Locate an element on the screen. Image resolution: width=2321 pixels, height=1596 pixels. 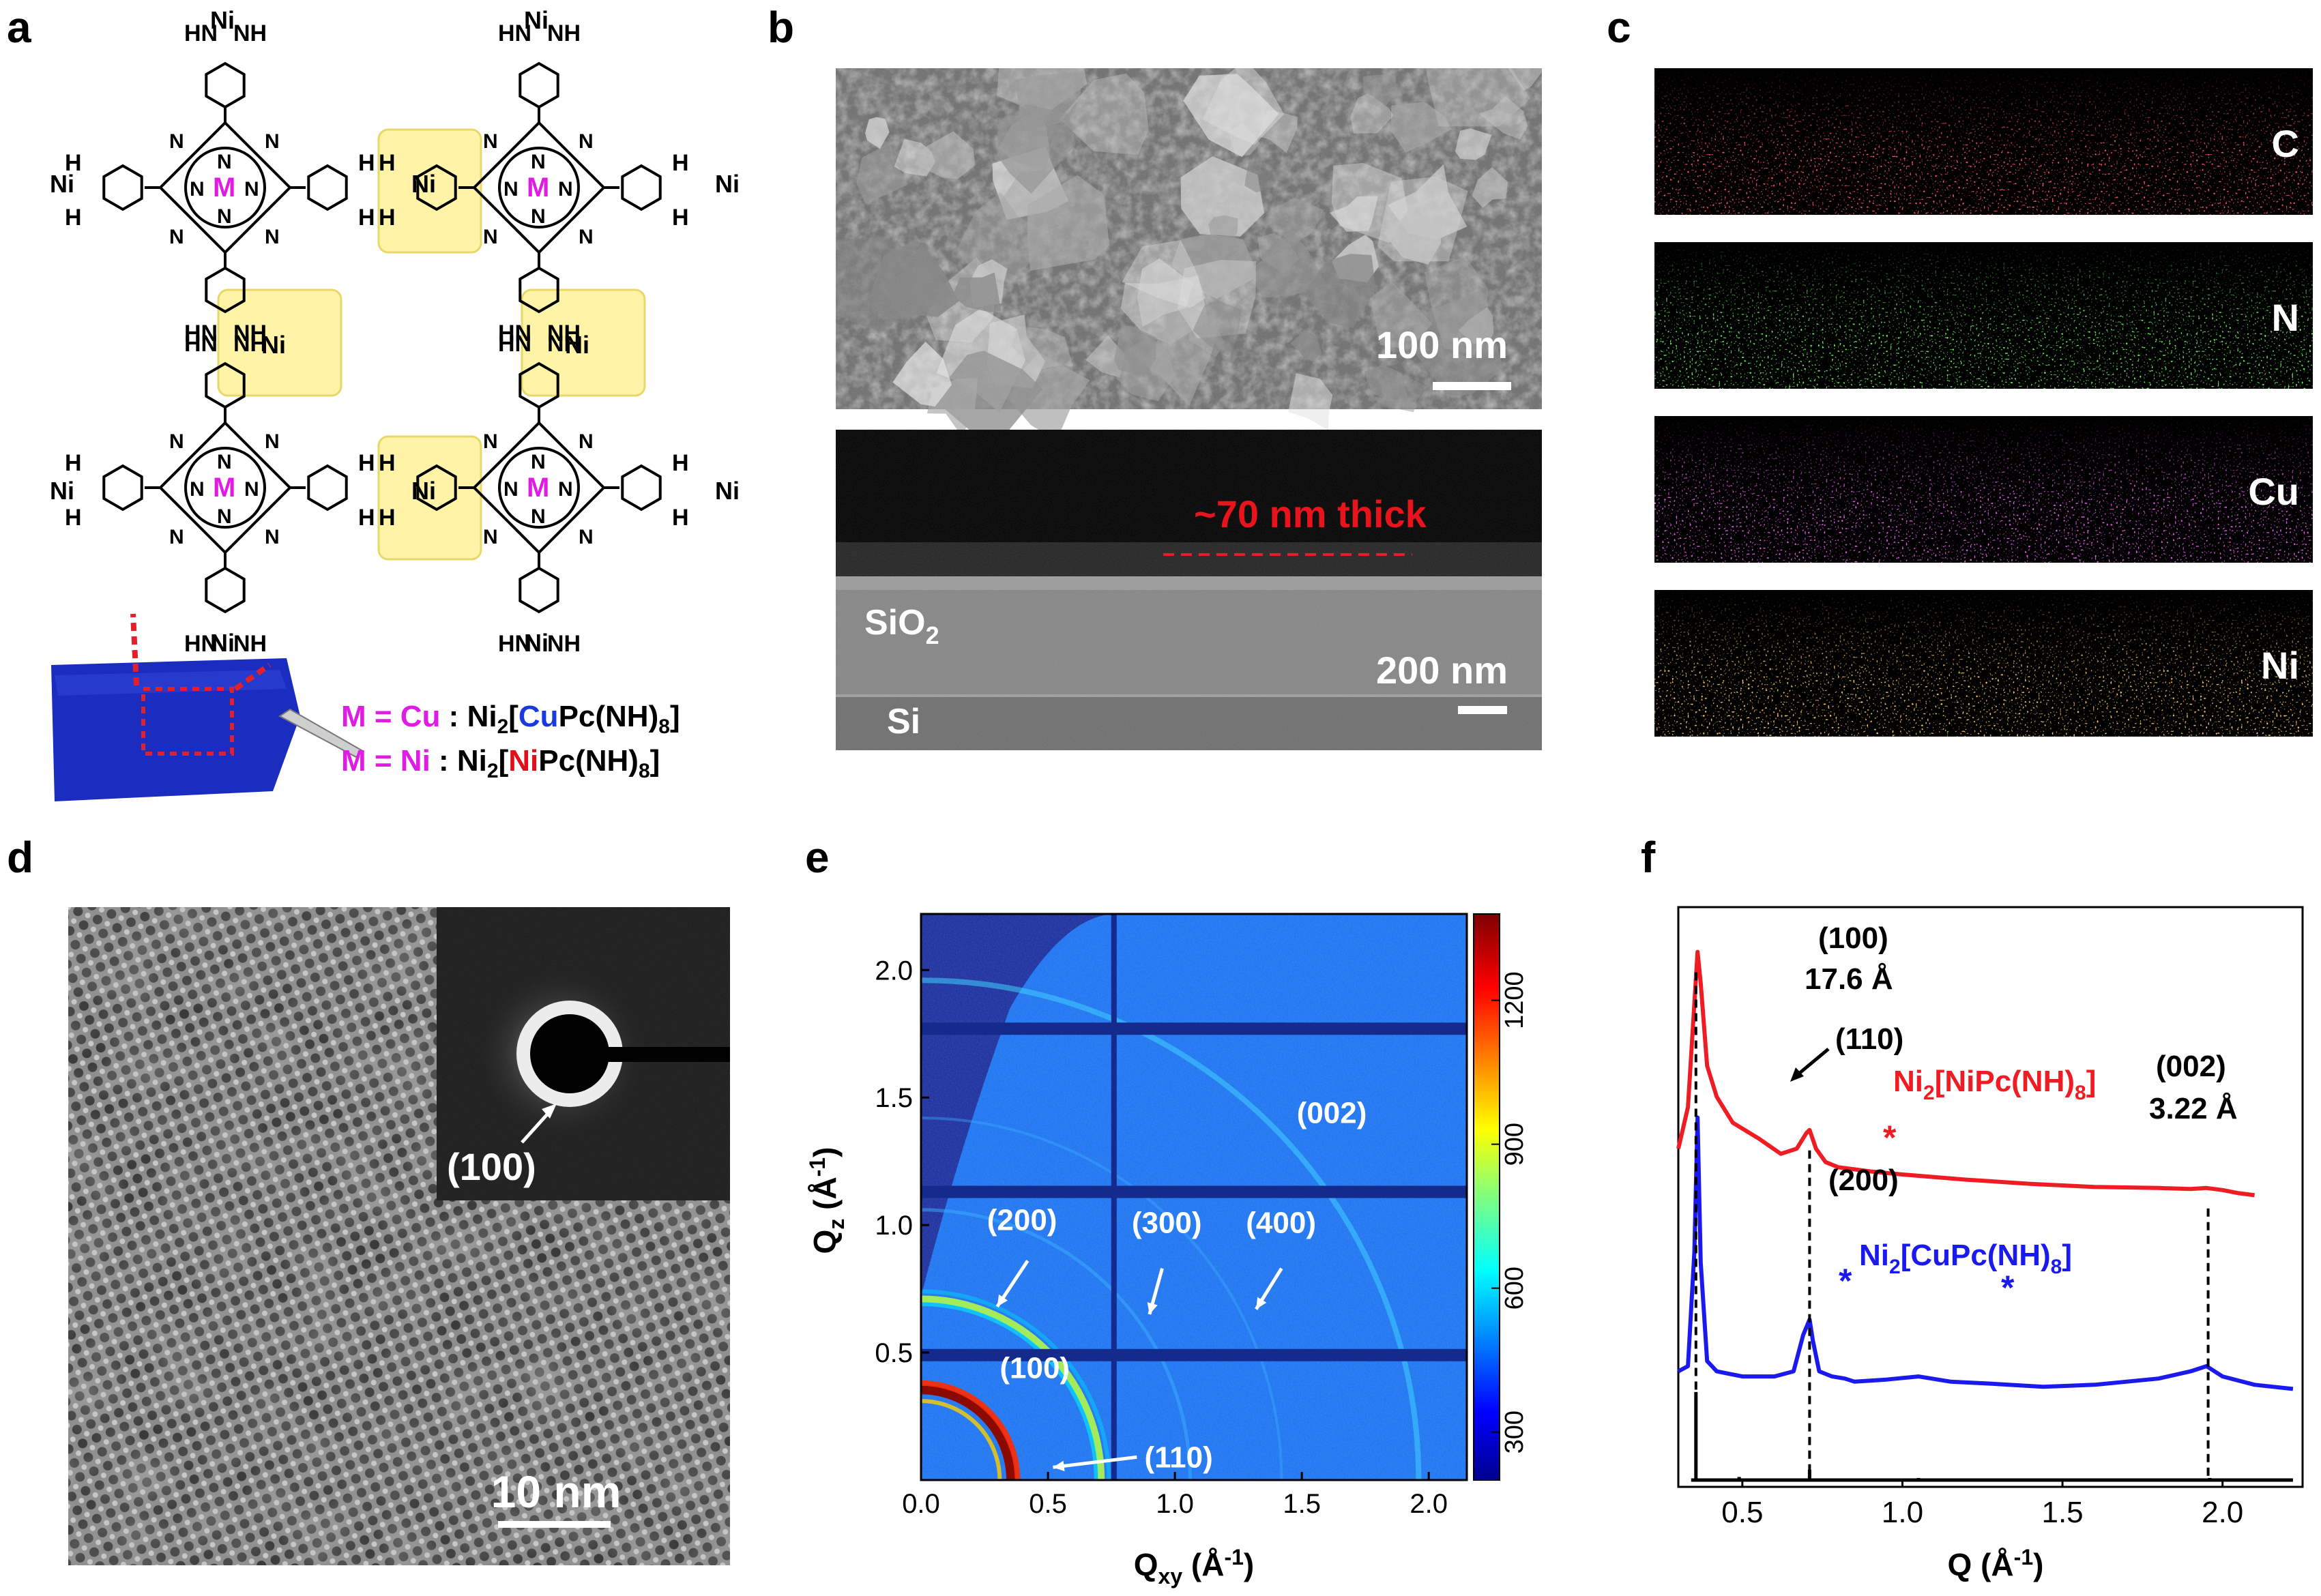
sem-bottom-scale-bar is located at coordinates (1482, 710).